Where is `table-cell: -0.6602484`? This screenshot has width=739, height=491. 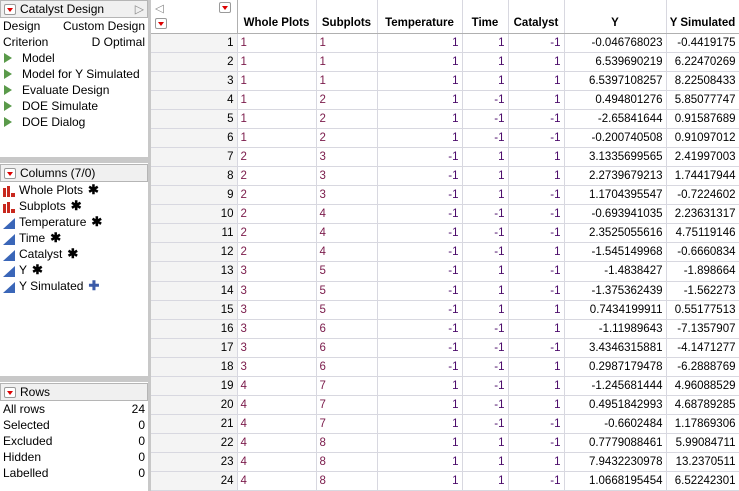 table-cell: -0.6602484 is located at coordinates (615, 424).